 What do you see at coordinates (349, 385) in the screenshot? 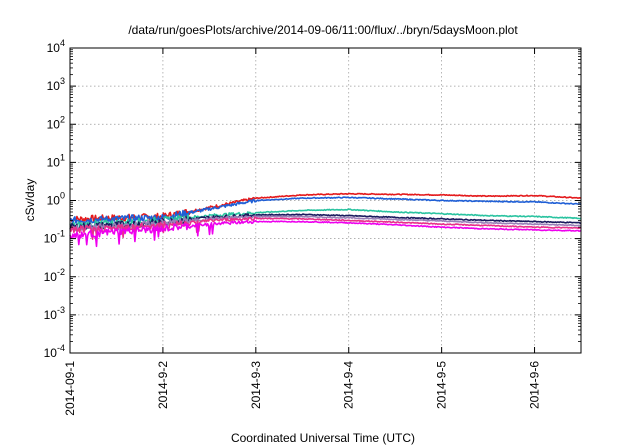
I see `x-tick-label: 2014-9-4` at bounding box center [349, 385].